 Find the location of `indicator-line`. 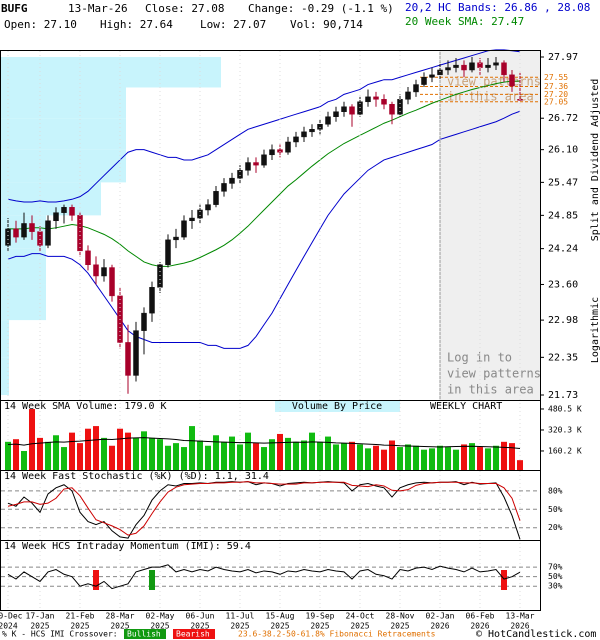

indicator-line is located at coordinates (264, 577).